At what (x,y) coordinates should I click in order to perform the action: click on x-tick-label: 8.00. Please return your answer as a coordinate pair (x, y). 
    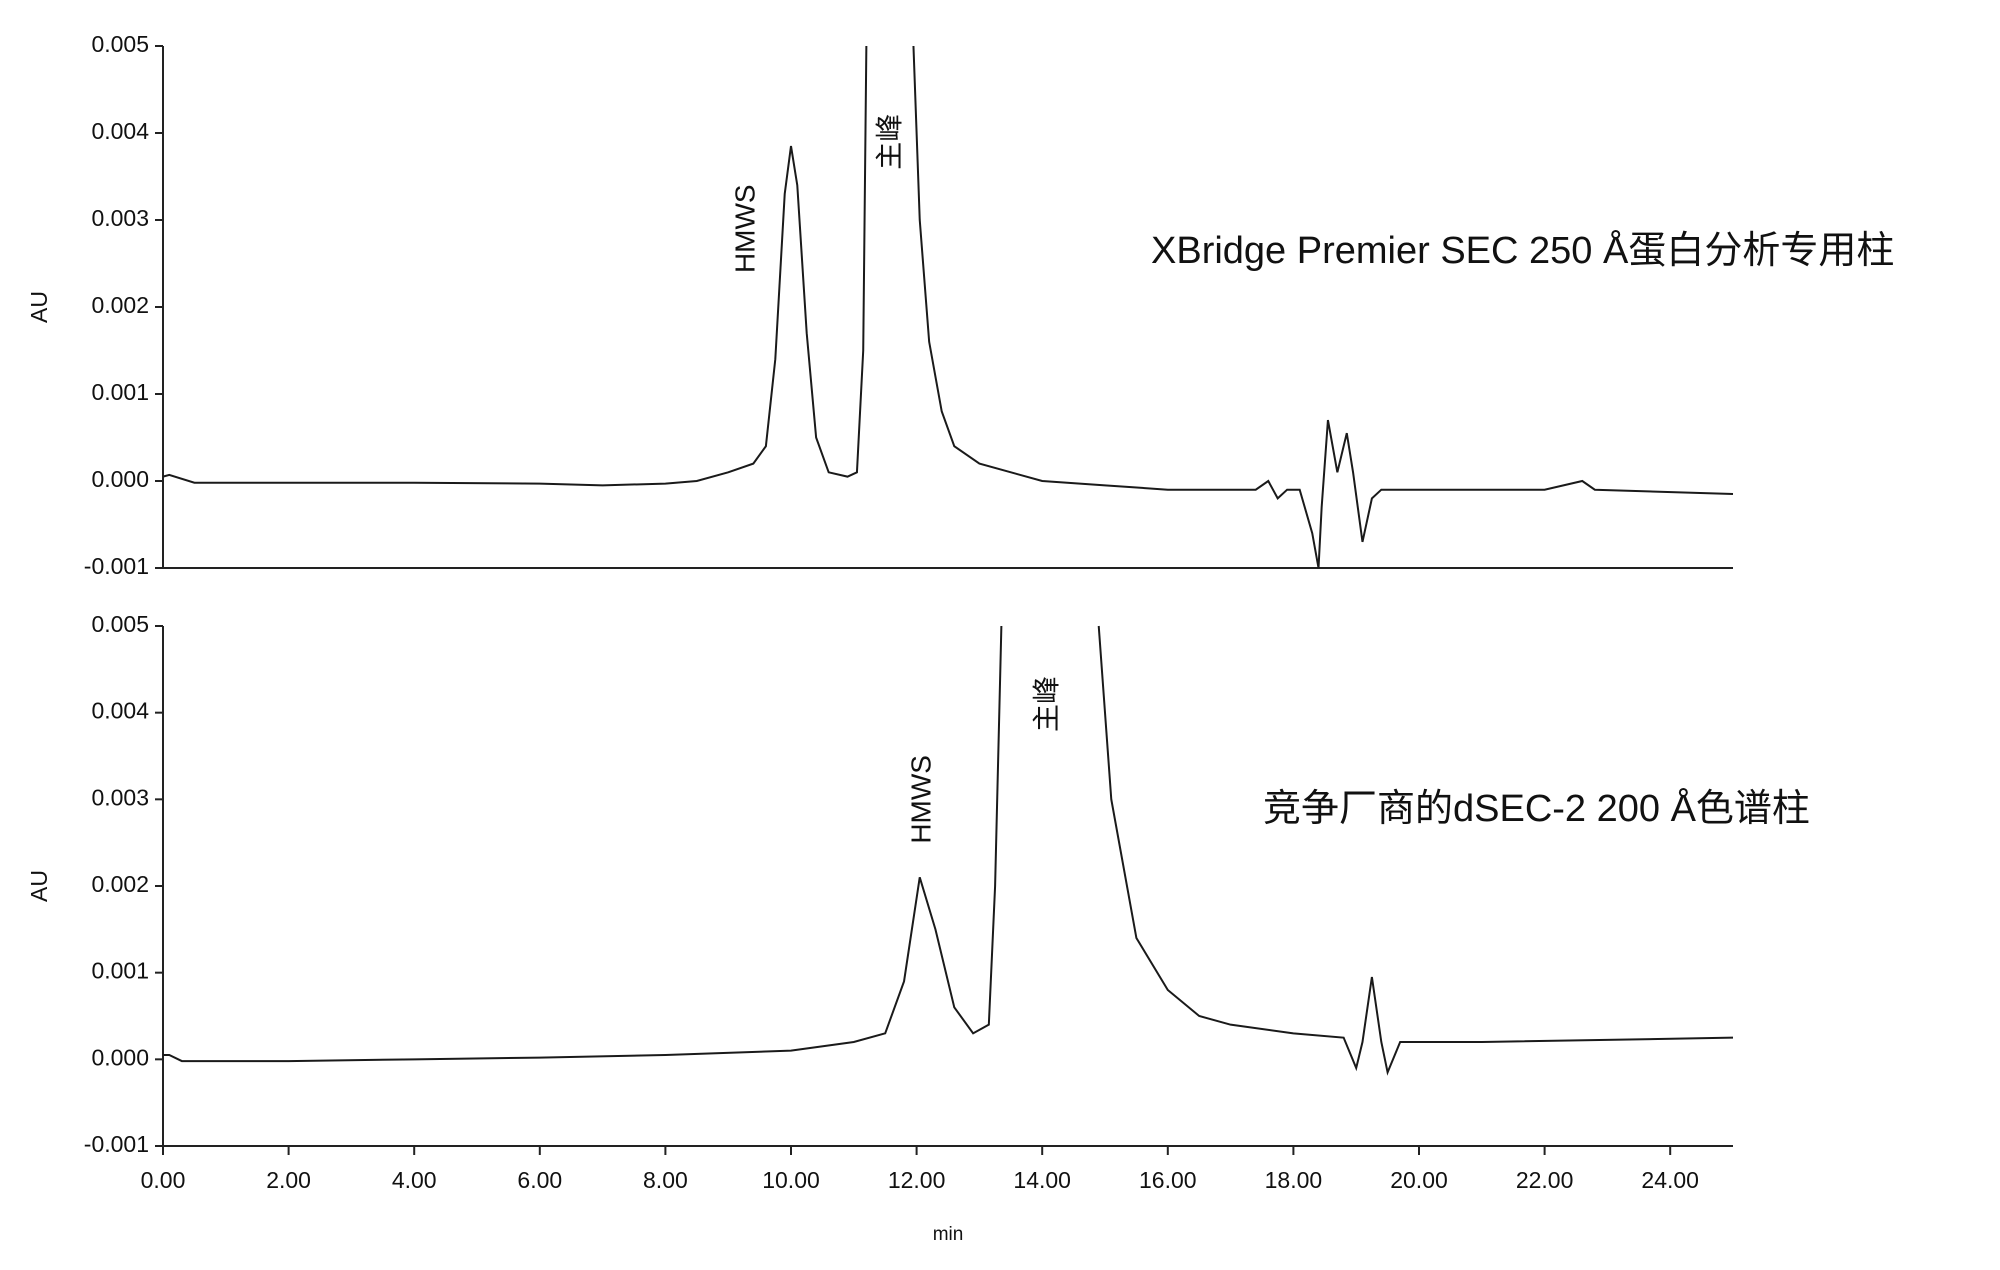
    Looking at the image, I should click on (665, 1180).